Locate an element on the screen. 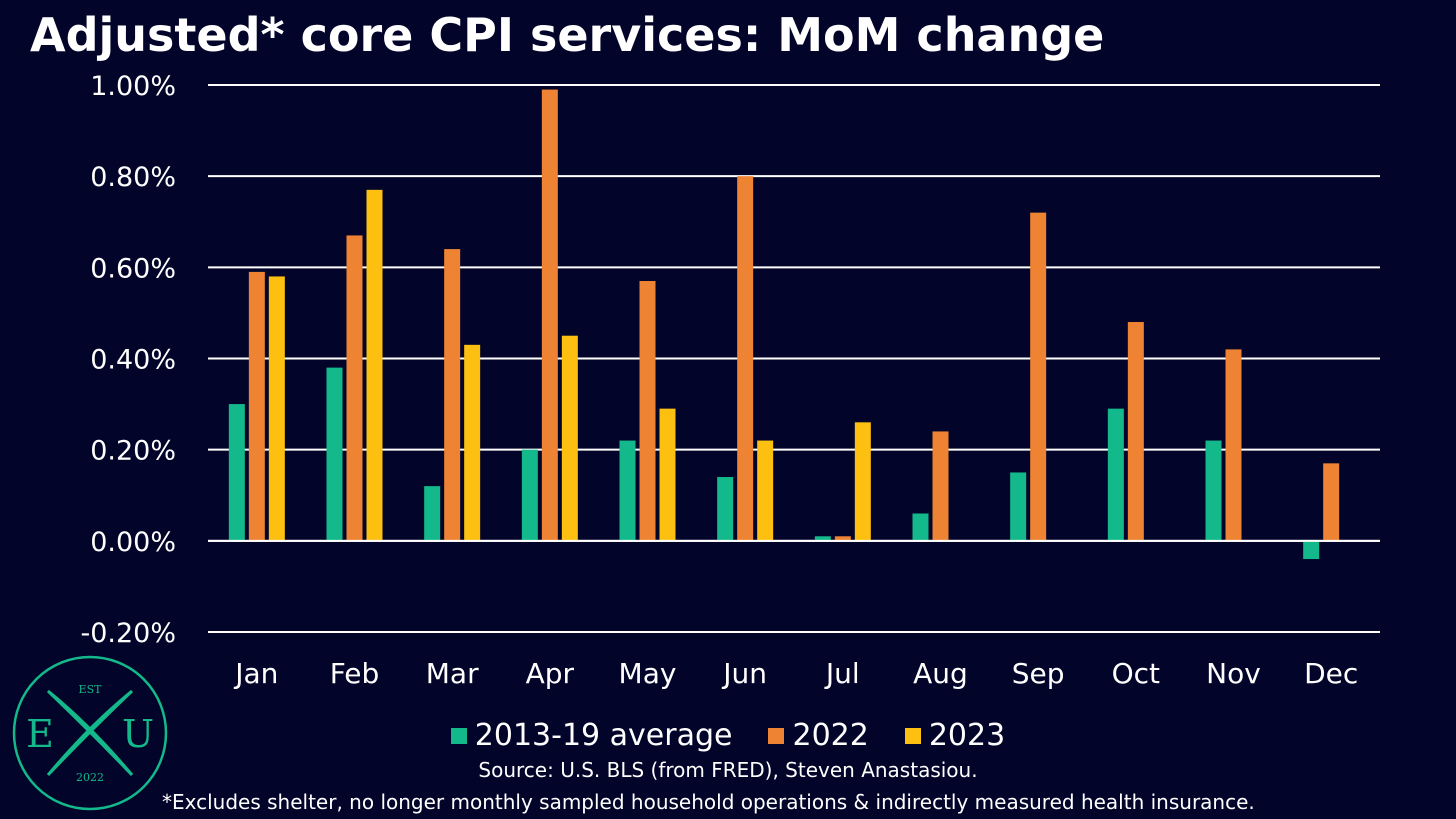  bar-2022-jun is located at coordinates (745, 358).